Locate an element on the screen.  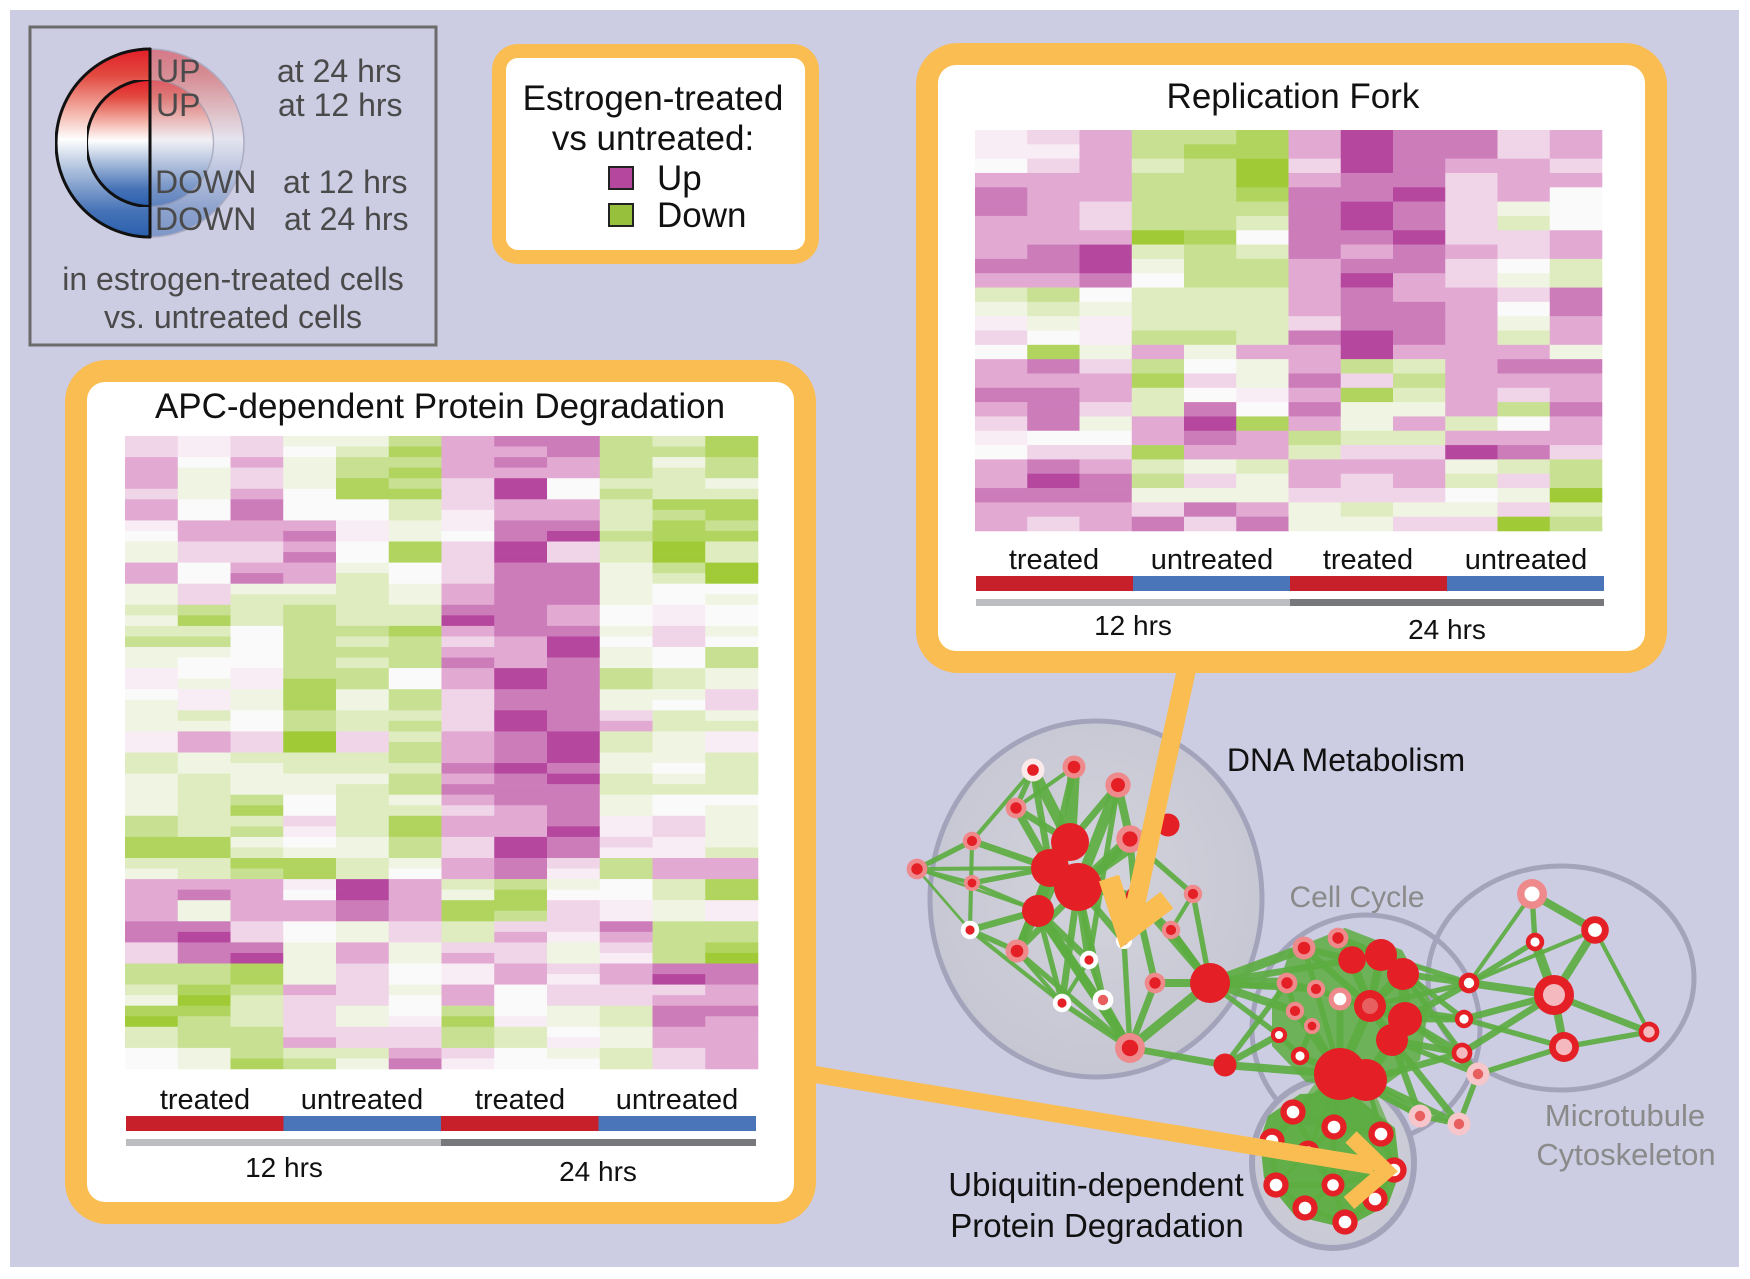
svg-text: Protein Degradation is located at coordinates (1097, 1225).